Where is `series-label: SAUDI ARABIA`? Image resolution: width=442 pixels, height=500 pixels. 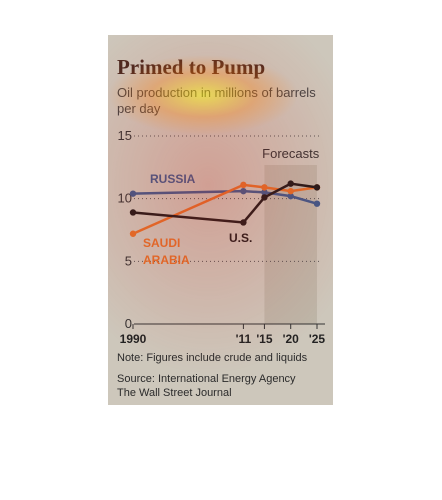
series-label: SAUDI ARABIA is located at coordinates (166, 251).